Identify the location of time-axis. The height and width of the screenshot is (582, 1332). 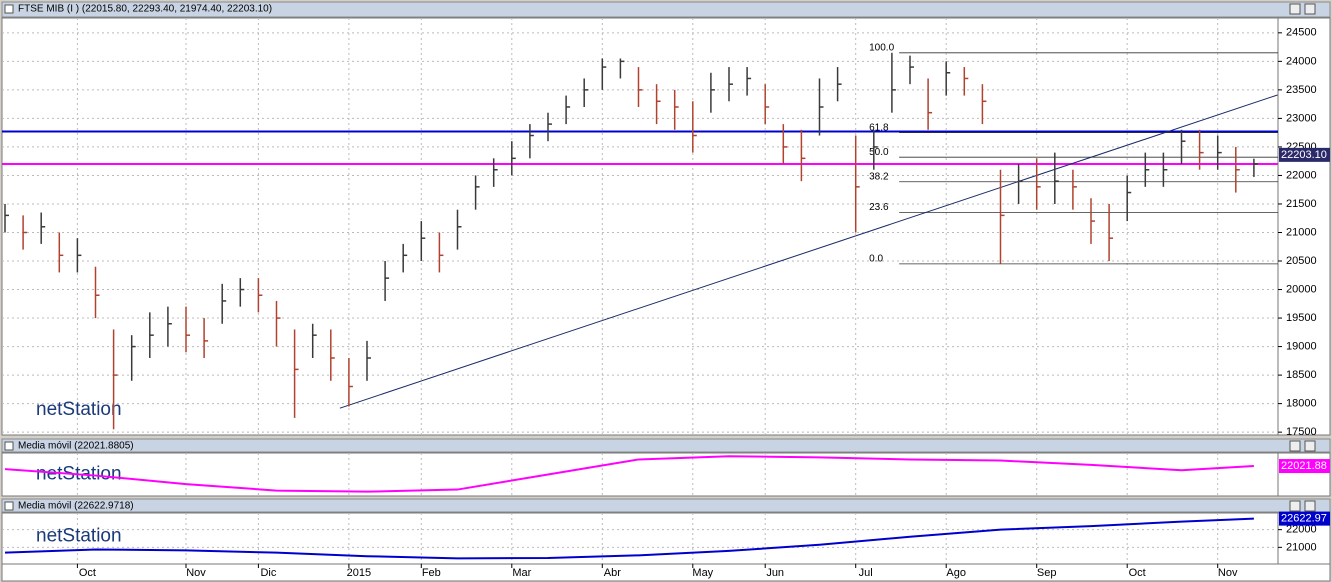
(666, 572).